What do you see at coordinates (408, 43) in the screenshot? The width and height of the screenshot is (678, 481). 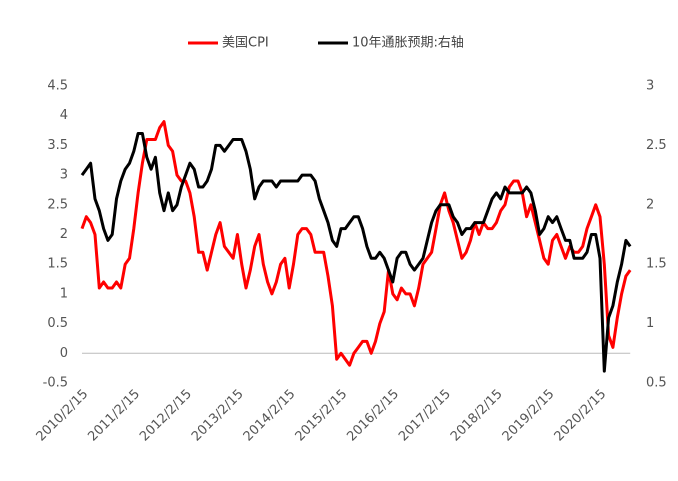 I see `legend-label: 10年通胀预期:右轴` at bounding box center [408, 43].